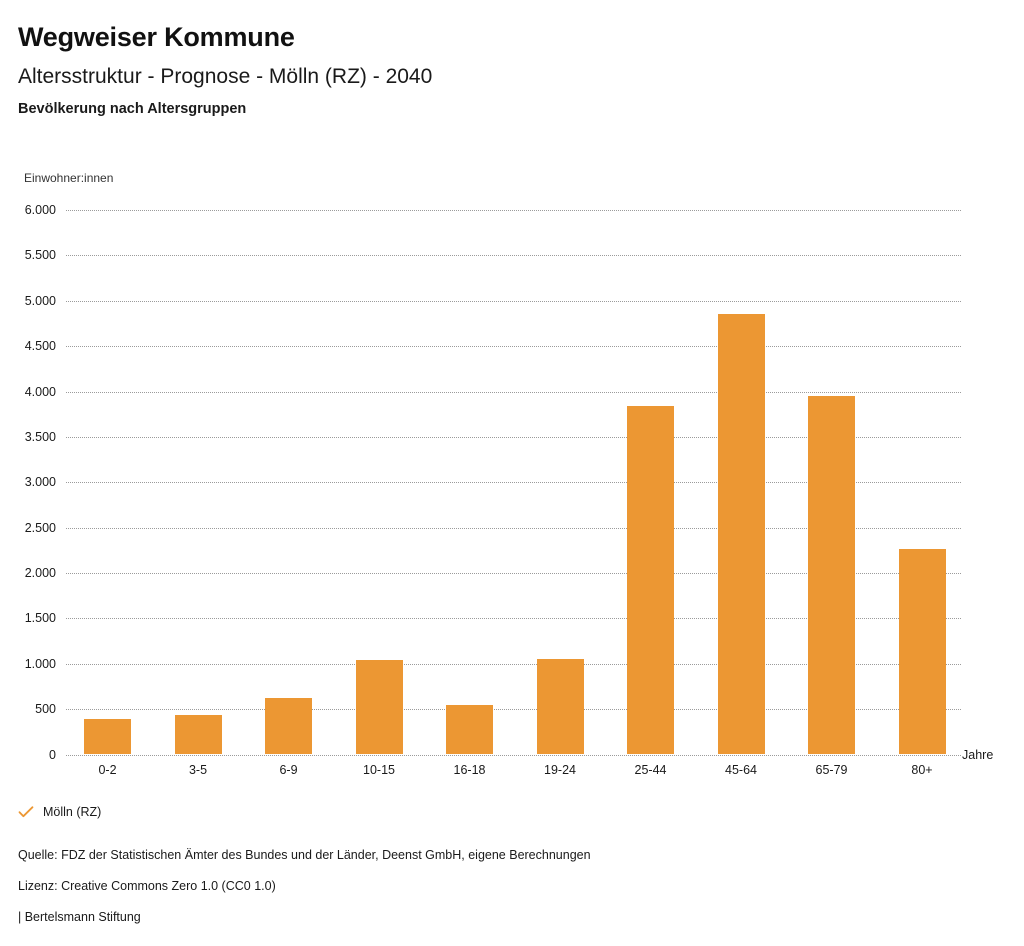 This screenshot has height=946, width=1024. What do you see at coordinates (40, 482) in the screenshot?
I see `y-axis-tick-label: 3.000` at bounding box center [40, 482].